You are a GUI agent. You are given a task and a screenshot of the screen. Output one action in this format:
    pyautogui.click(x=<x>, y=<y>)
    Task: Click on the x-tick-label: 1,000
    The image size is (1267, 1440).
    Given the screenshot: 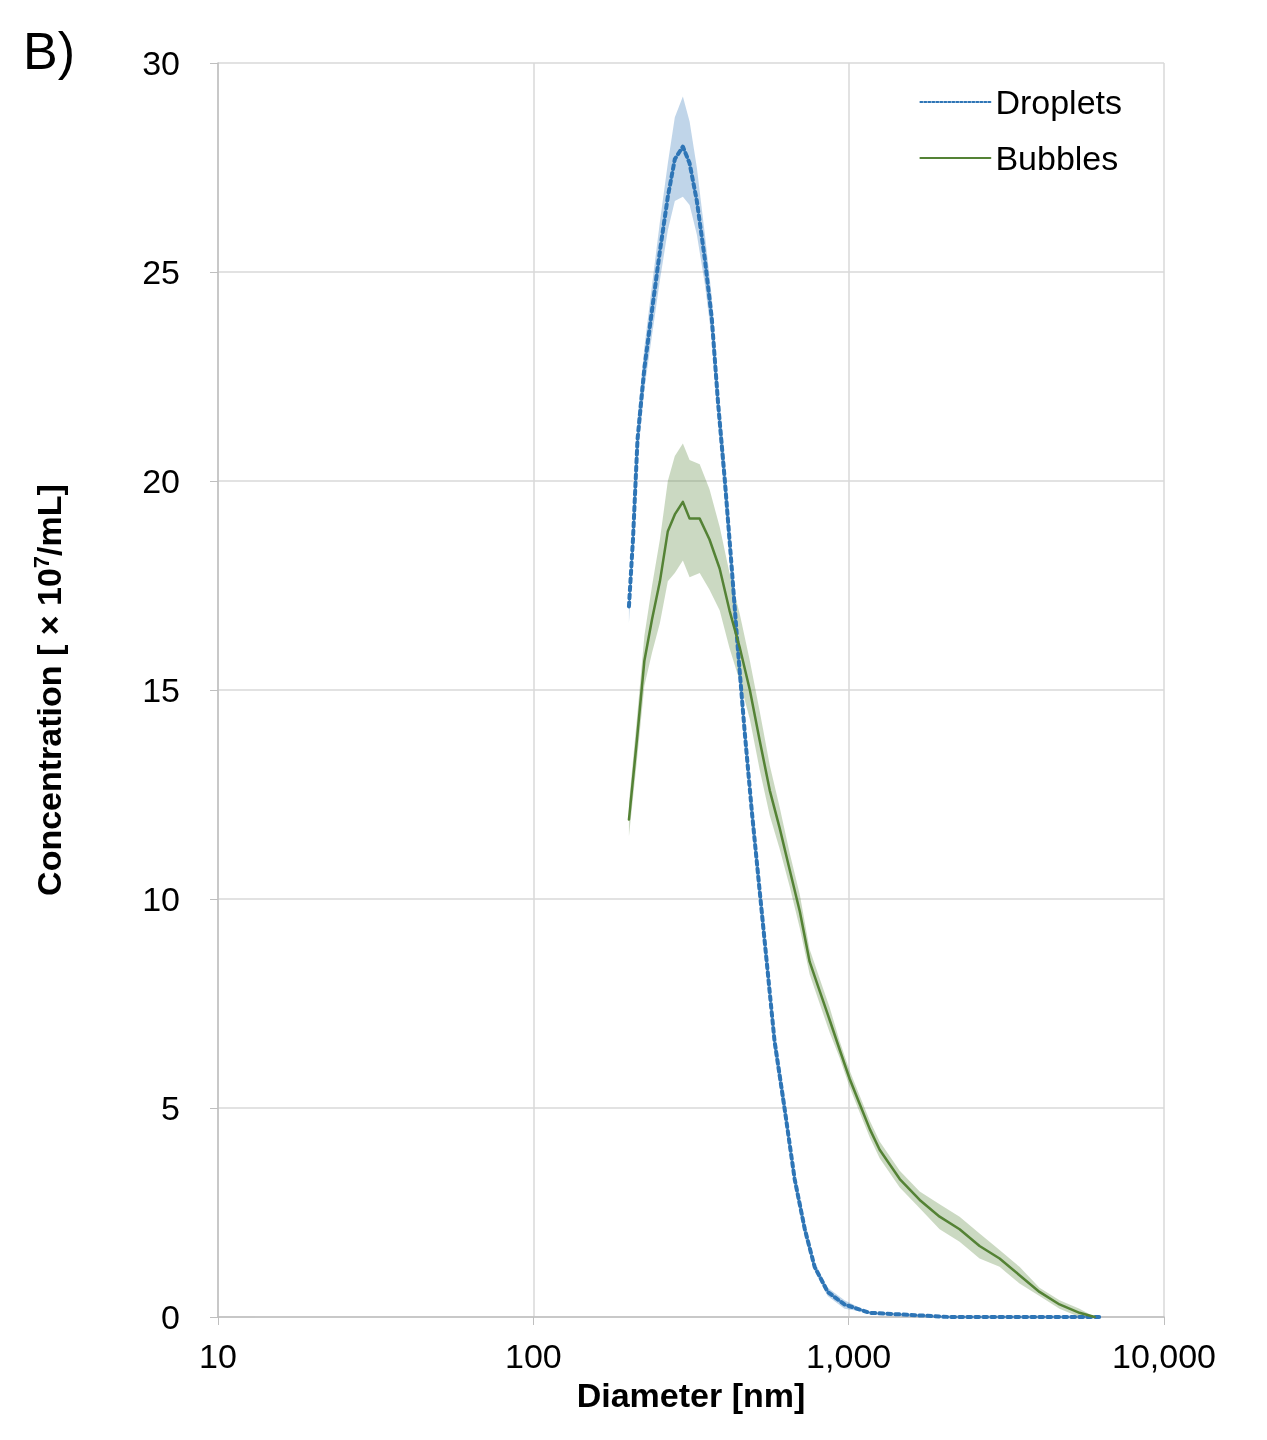 What is the action you would take?
    pyautogui.click(x=849, y=1356)
    